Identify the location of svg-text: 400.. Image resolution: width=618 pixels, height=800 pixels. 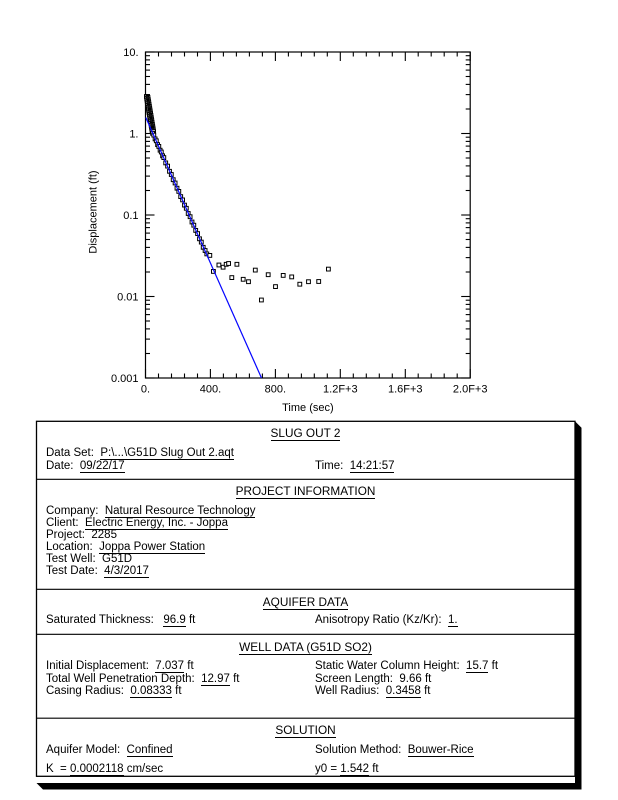
(210, 390).